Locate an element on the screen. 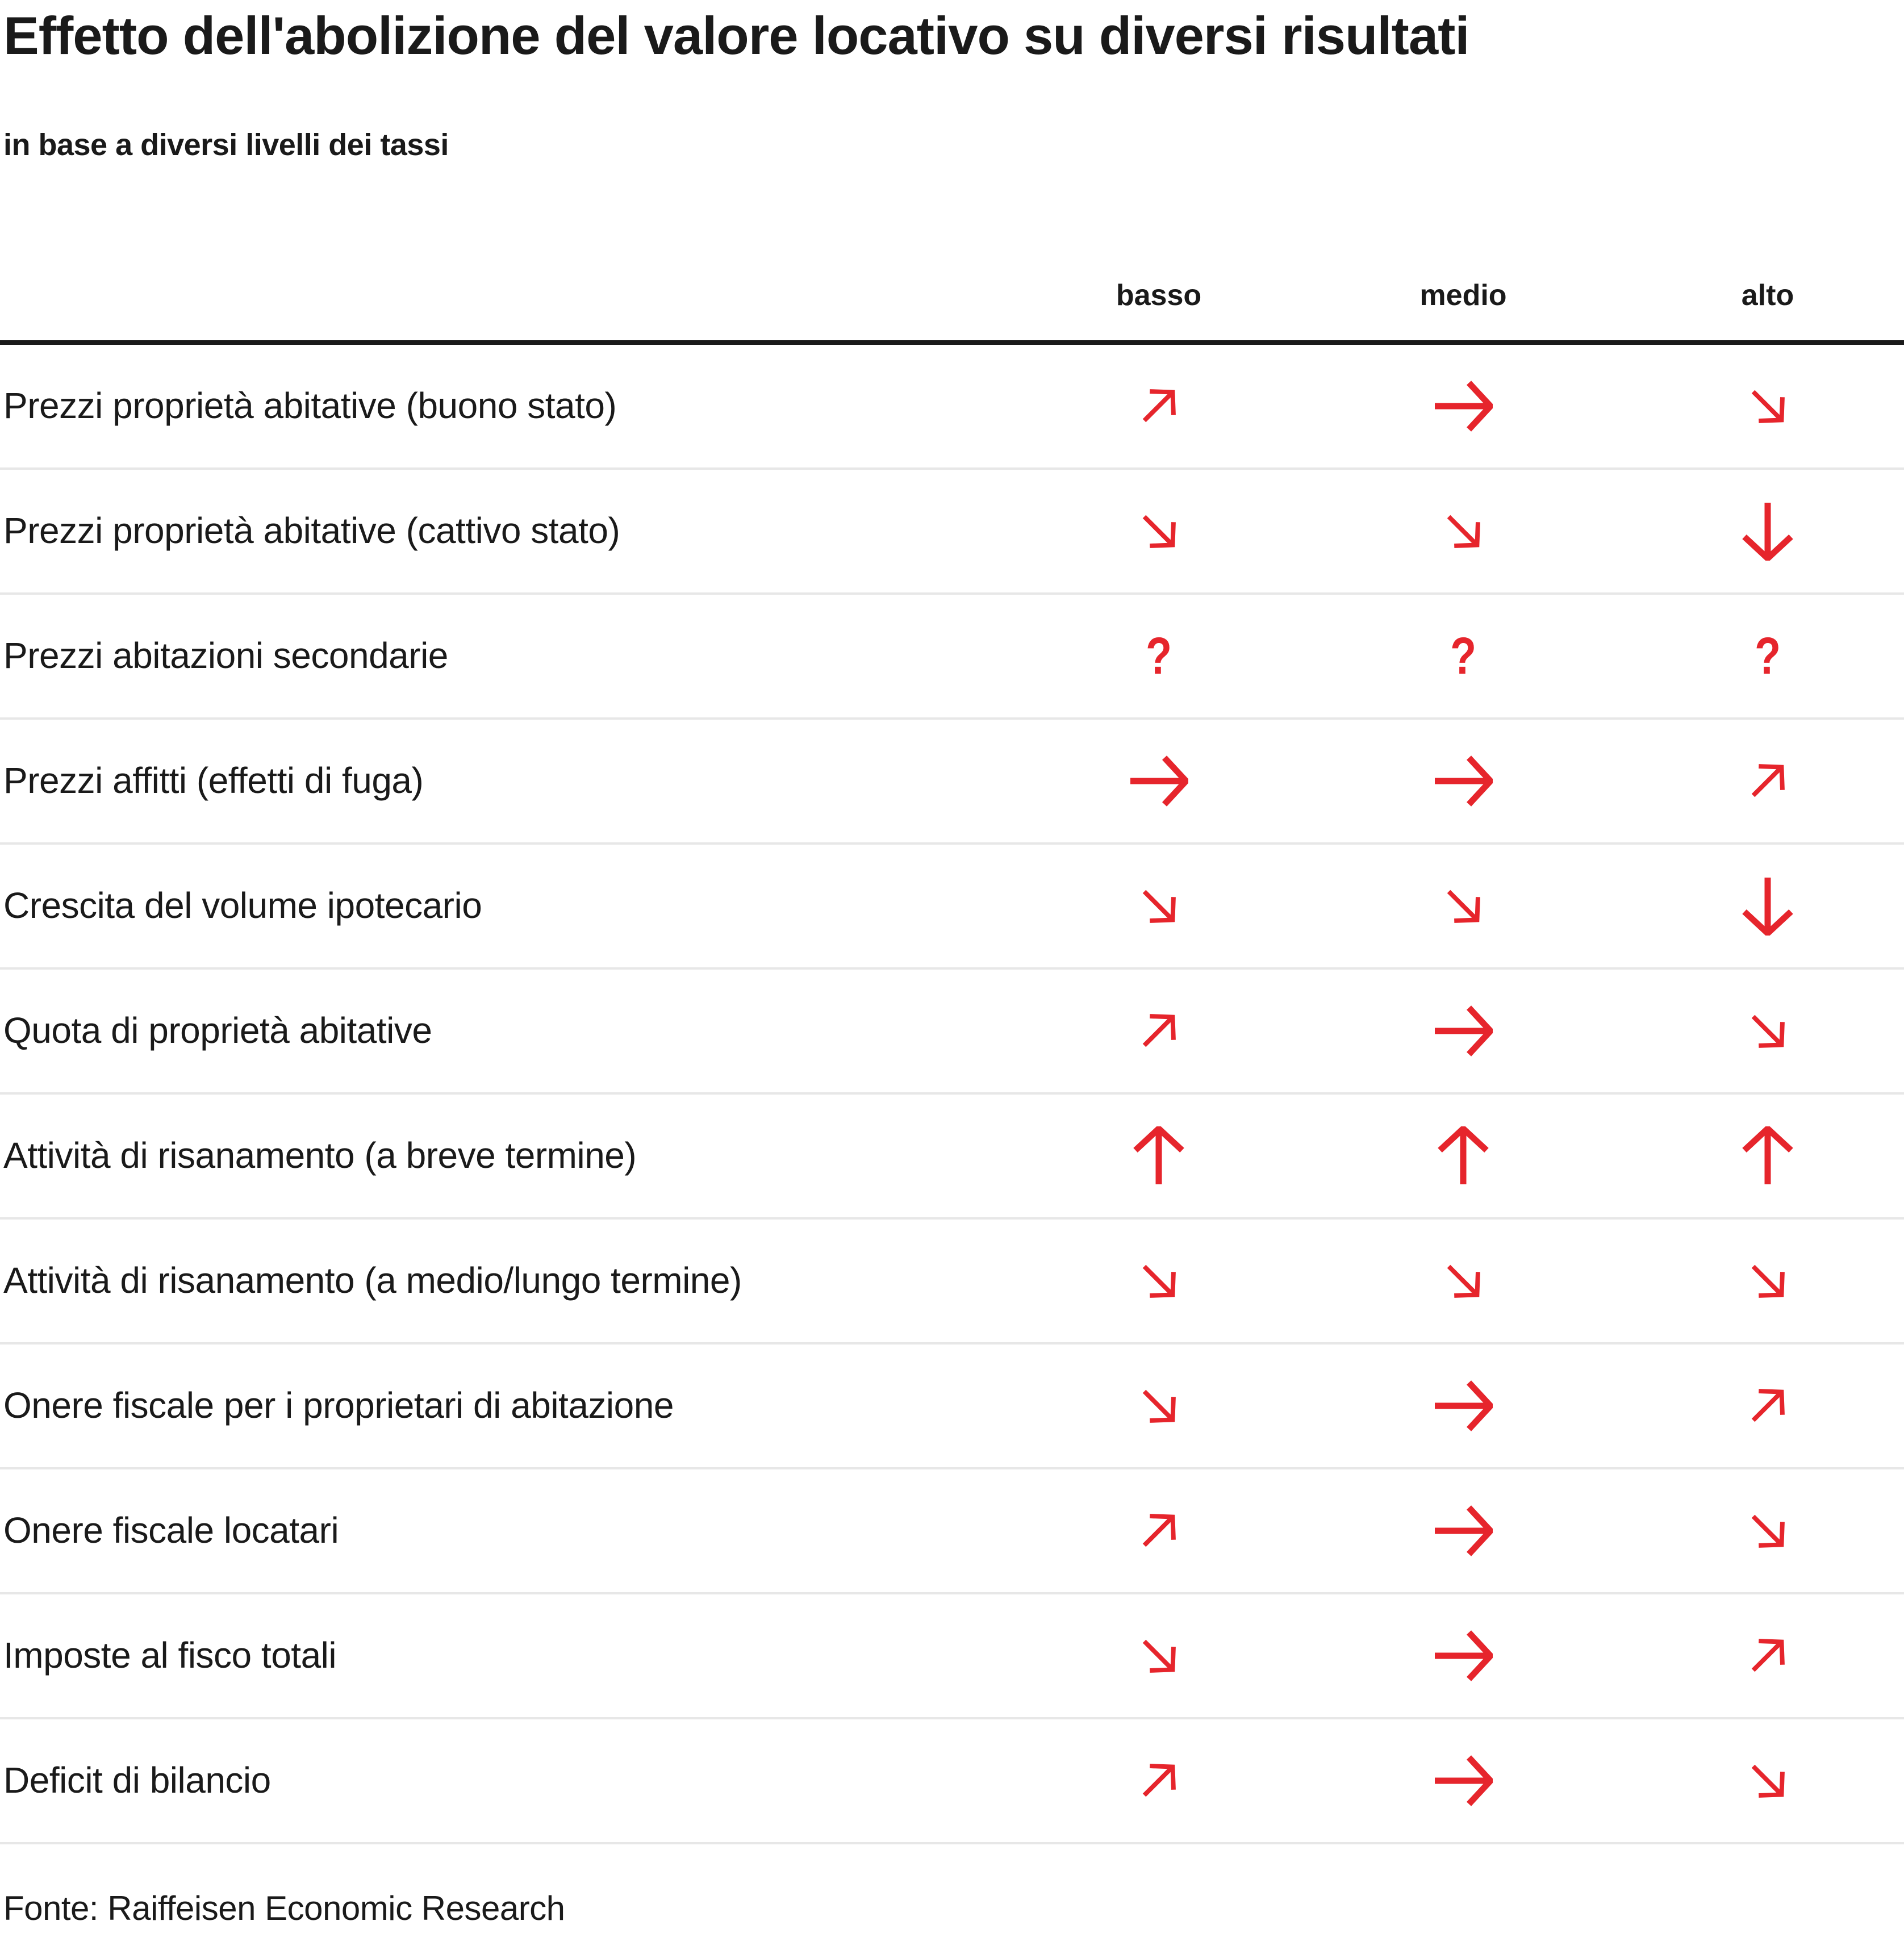  table-row: Prezzi affitti (effetti di fuga) is located at coordinates (952, 782).